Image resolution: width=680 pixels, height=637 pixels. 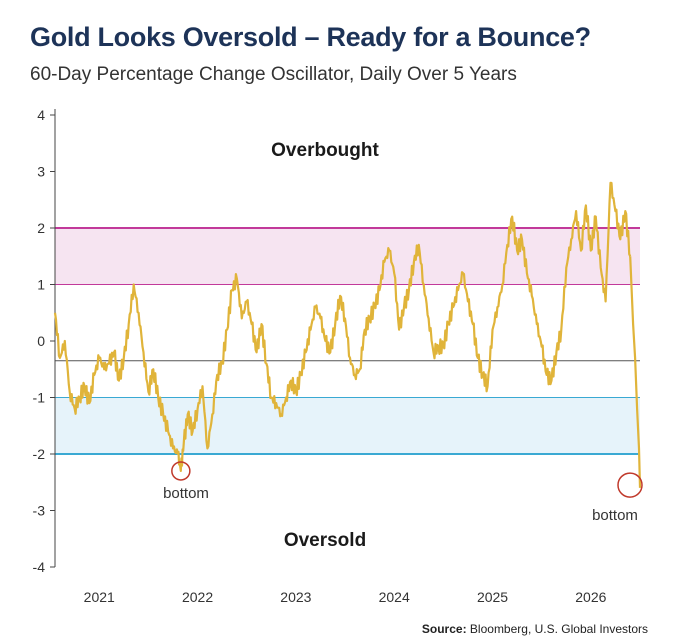 What do you see at coordinates (492, 597) in the screenshot?
I see `x-tick-label: 2025` at bounding box center [492, 597].